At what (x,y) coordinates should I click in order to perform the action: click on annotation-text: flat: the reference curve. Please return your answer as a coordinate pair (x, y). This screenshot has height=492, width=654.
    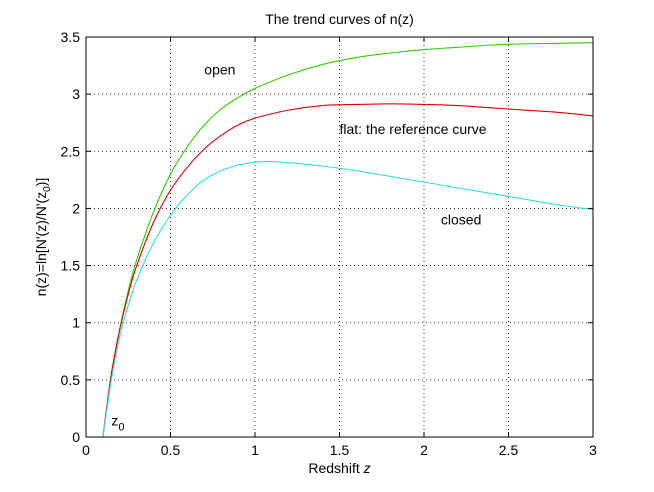
    Looking at the image, I should click on (413, 129).